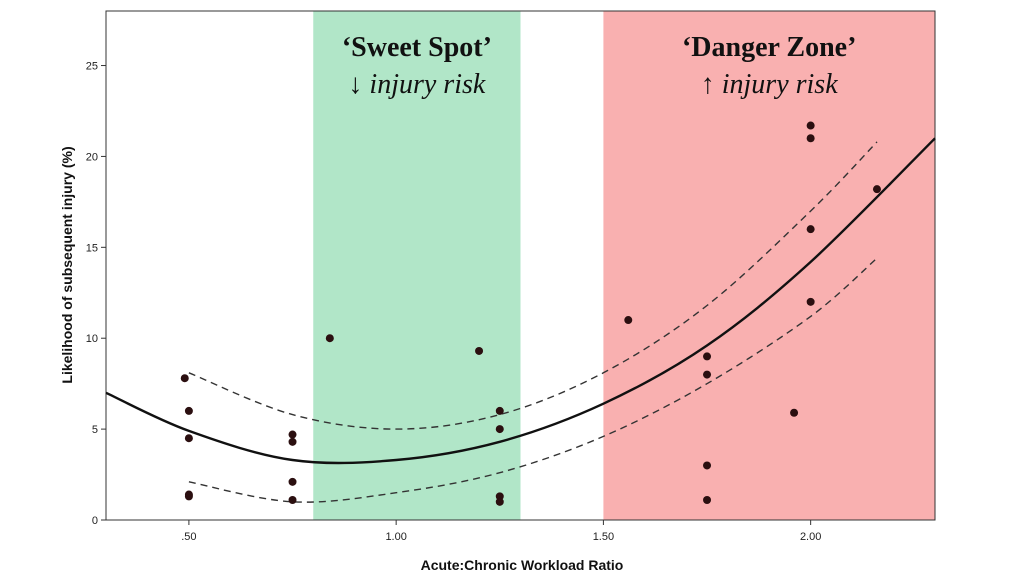 This screenshot has height=576, width=1024. What do you see at coordinates (711, 84) in the screenshot?
I see `zone-arrow-1: ↑` at bounding box center [711, 84].